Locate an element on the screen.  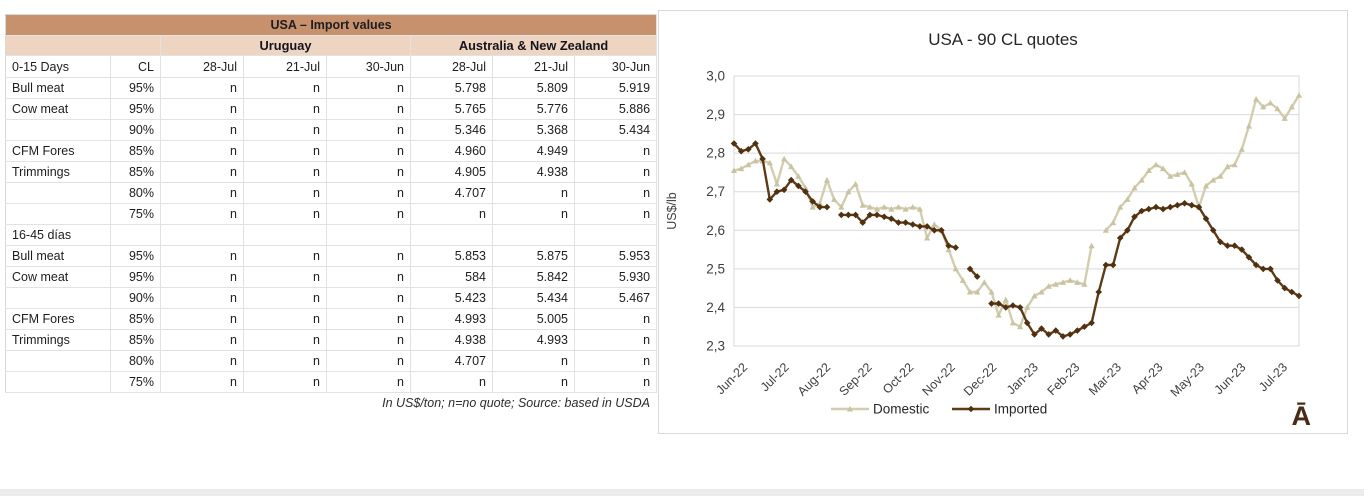
table-row: CFM Fores 85% n n n 4.993 5.005 n is located at coordinates (331, 319).